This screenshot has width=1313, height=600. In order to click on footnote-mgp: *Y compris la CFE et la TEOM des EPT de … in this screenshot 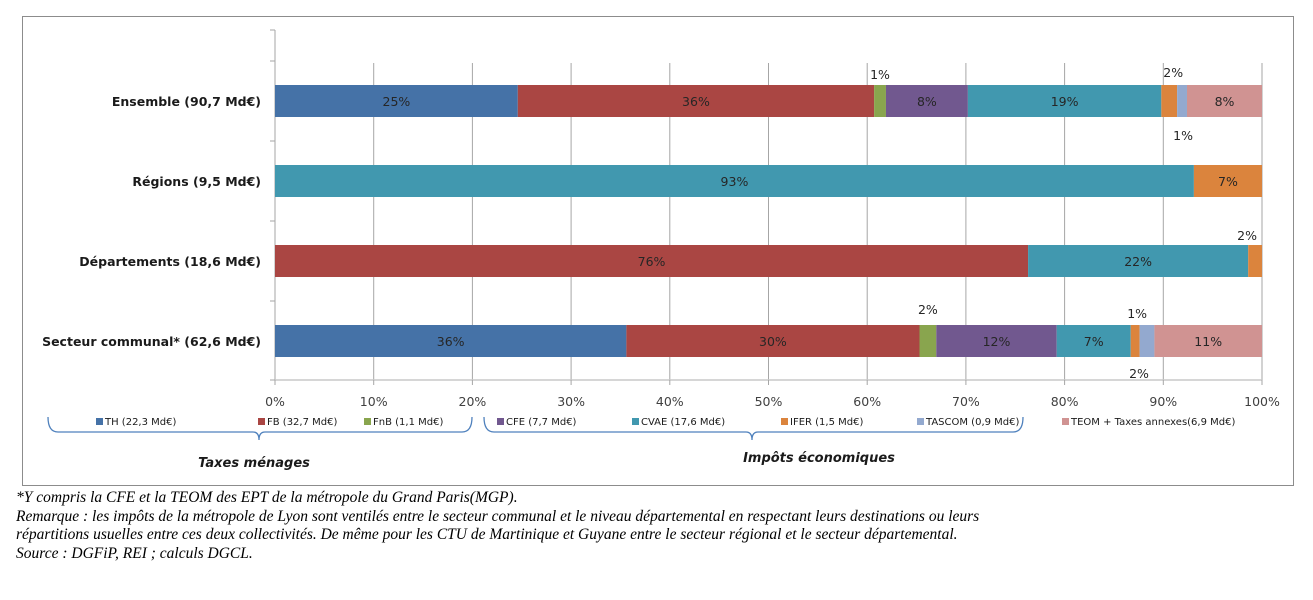, I will do `click(267, 497)`.